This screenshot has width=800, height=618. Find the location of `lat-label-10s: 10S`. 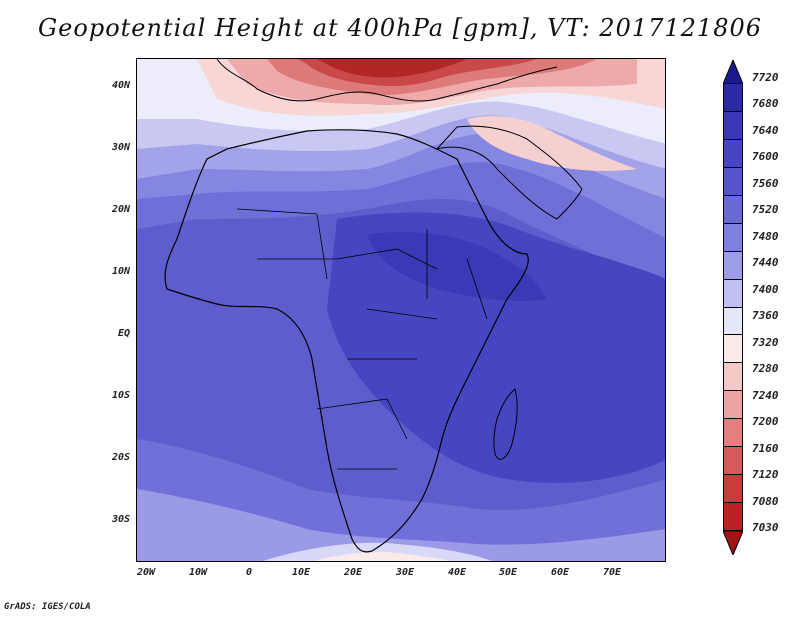

lat-label-10s: 10S is located at coordinates (120, 395).